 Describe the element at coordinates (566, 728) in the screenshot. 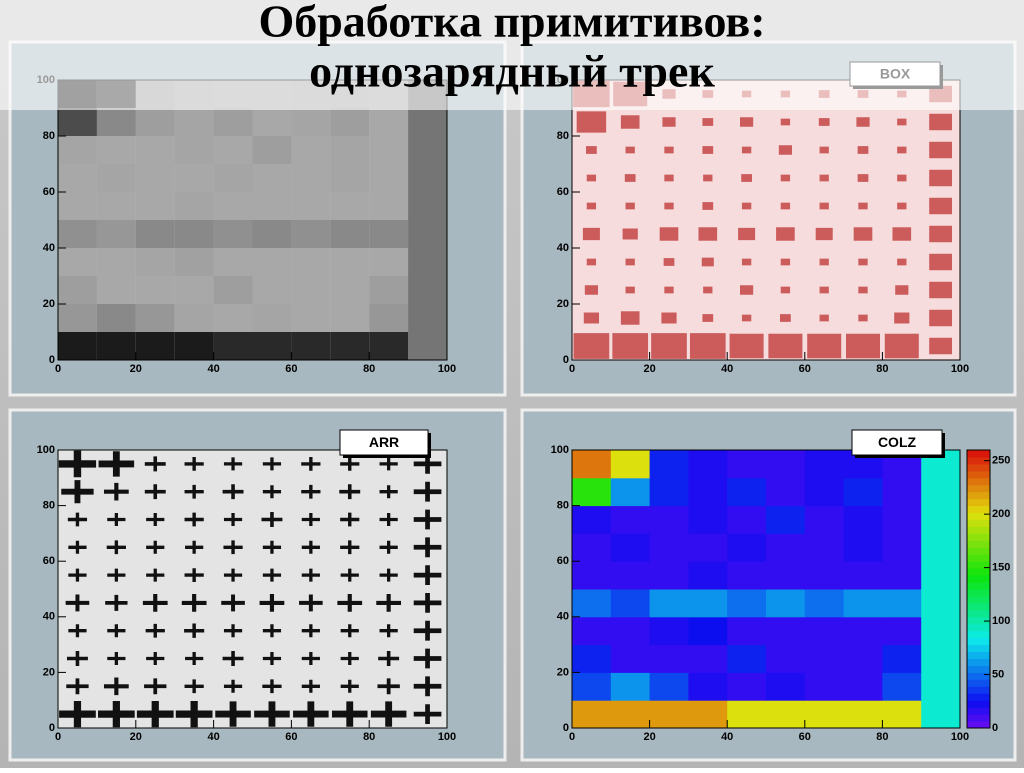

I see `y-tick-label: 0` at that location.